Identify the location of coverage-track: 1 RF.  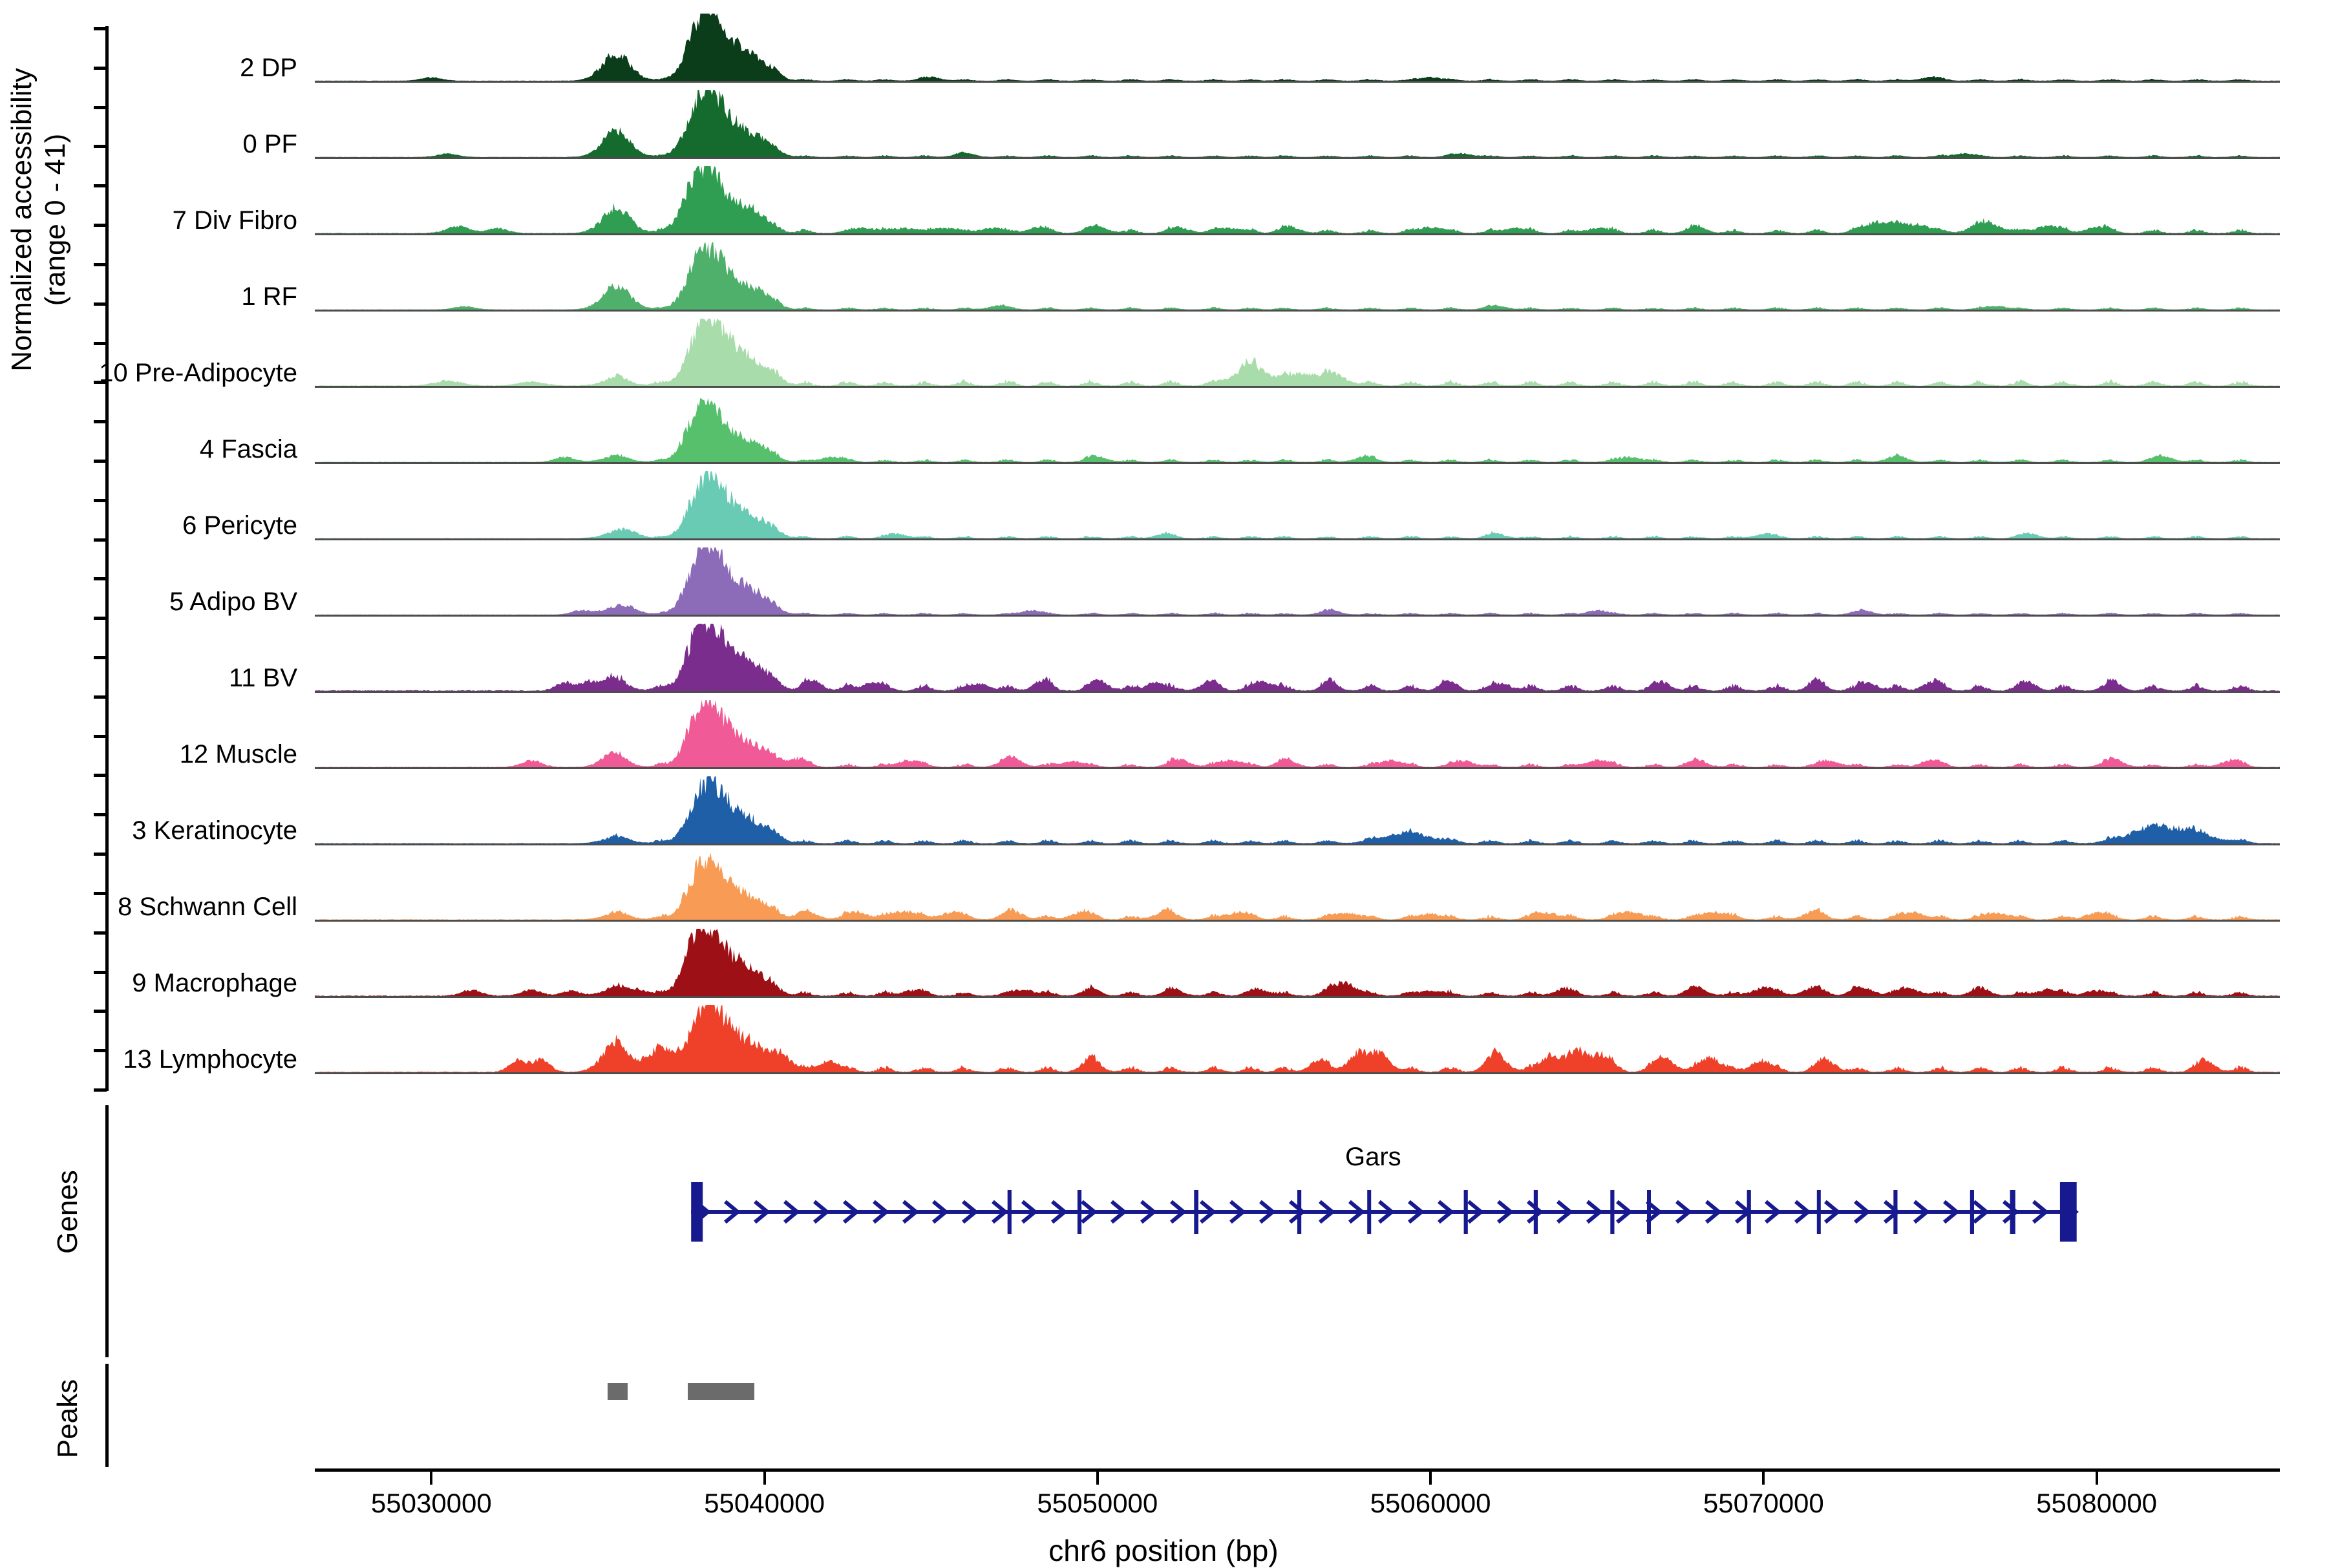
(1163, 277).